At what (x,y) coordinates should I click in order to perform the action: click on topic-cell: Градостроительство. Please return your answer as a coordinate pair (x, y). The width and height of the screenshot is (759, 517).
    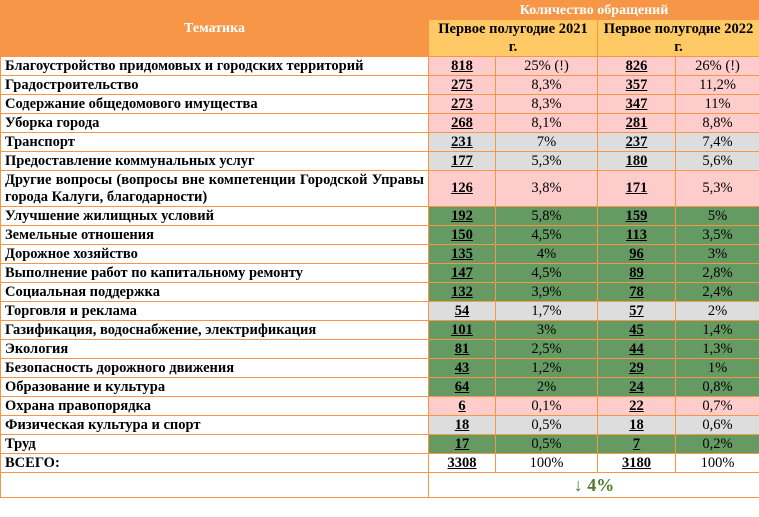
    Looking at the image, I should click on (214, 85).